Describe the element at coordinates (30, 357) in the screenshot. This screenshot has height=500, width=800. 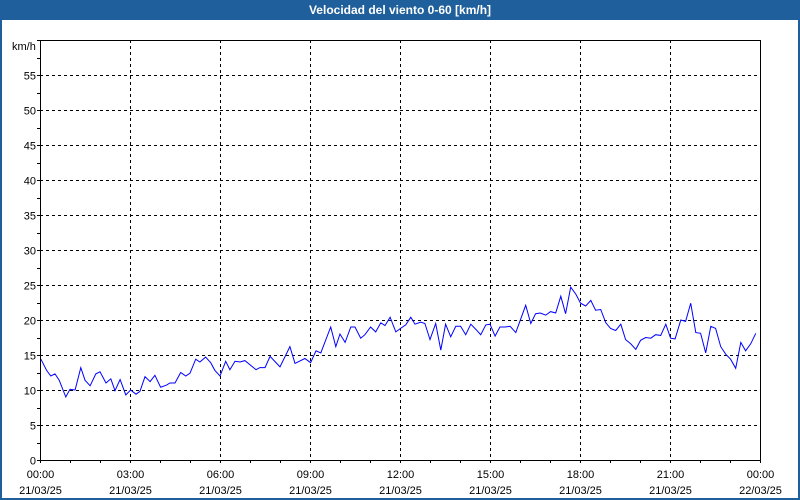
I see `y-tick-label: 15` at that location.